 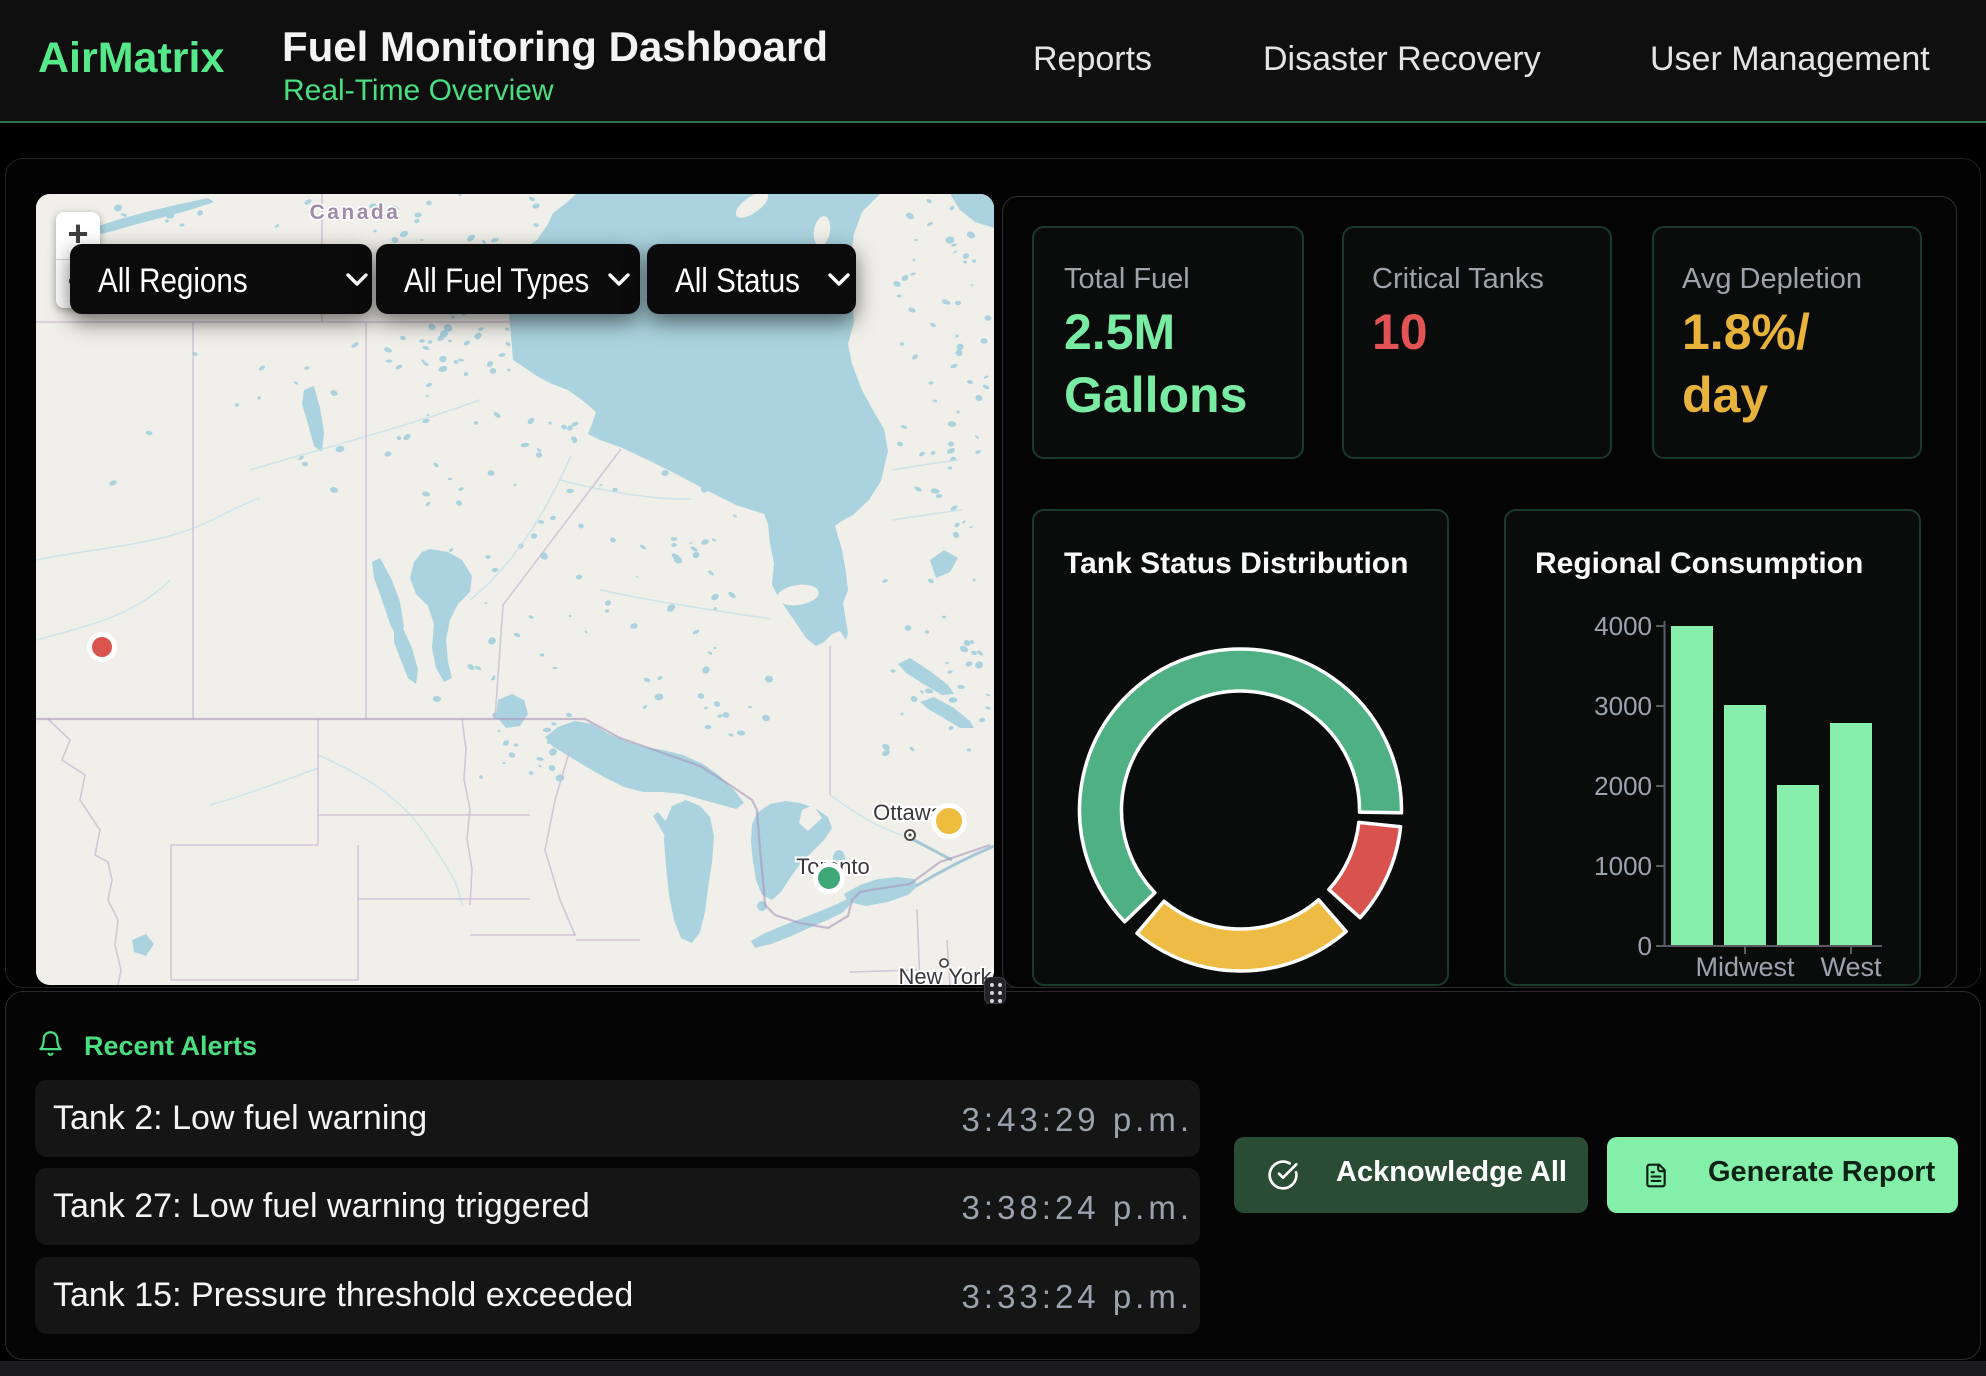 What do you see at coordinates (946, 974) in the screenshot?
I see `svg-text: New York` at bounding box center [946, 974].